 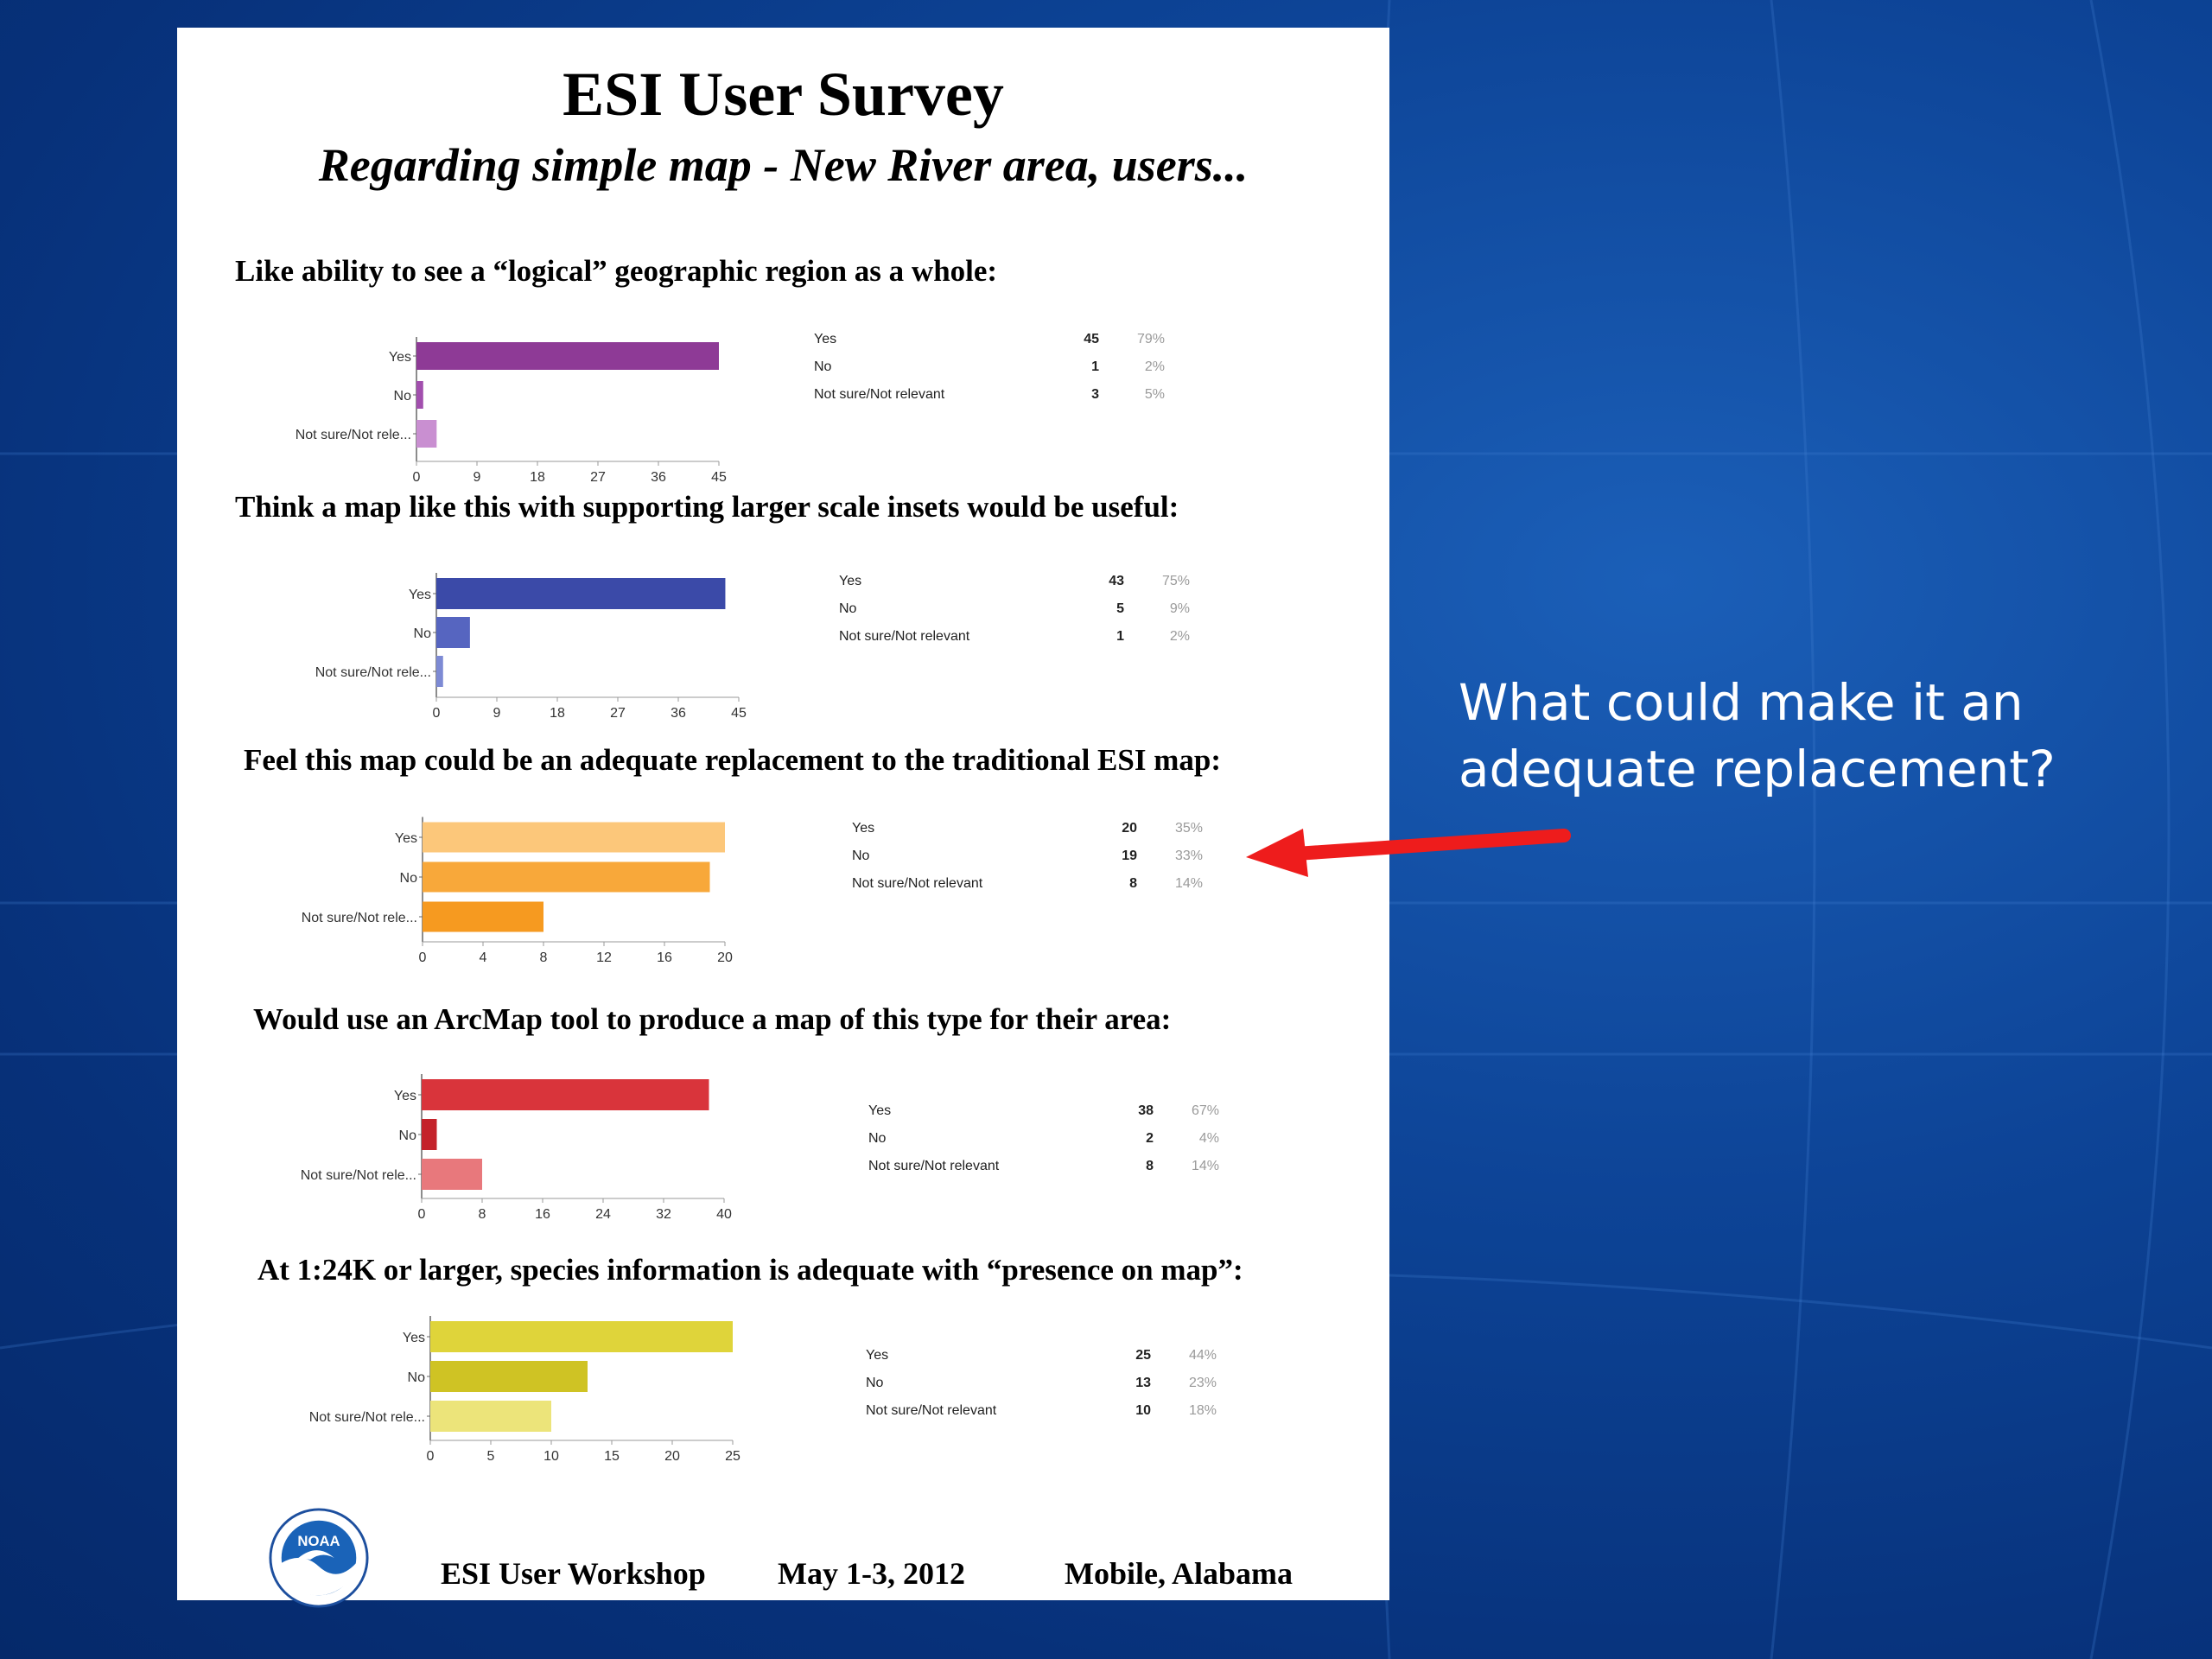 What do you see at coordinates (1091, 339) in the screenshot?
I see `row-count: 45` at bounding box center [1091, 339].